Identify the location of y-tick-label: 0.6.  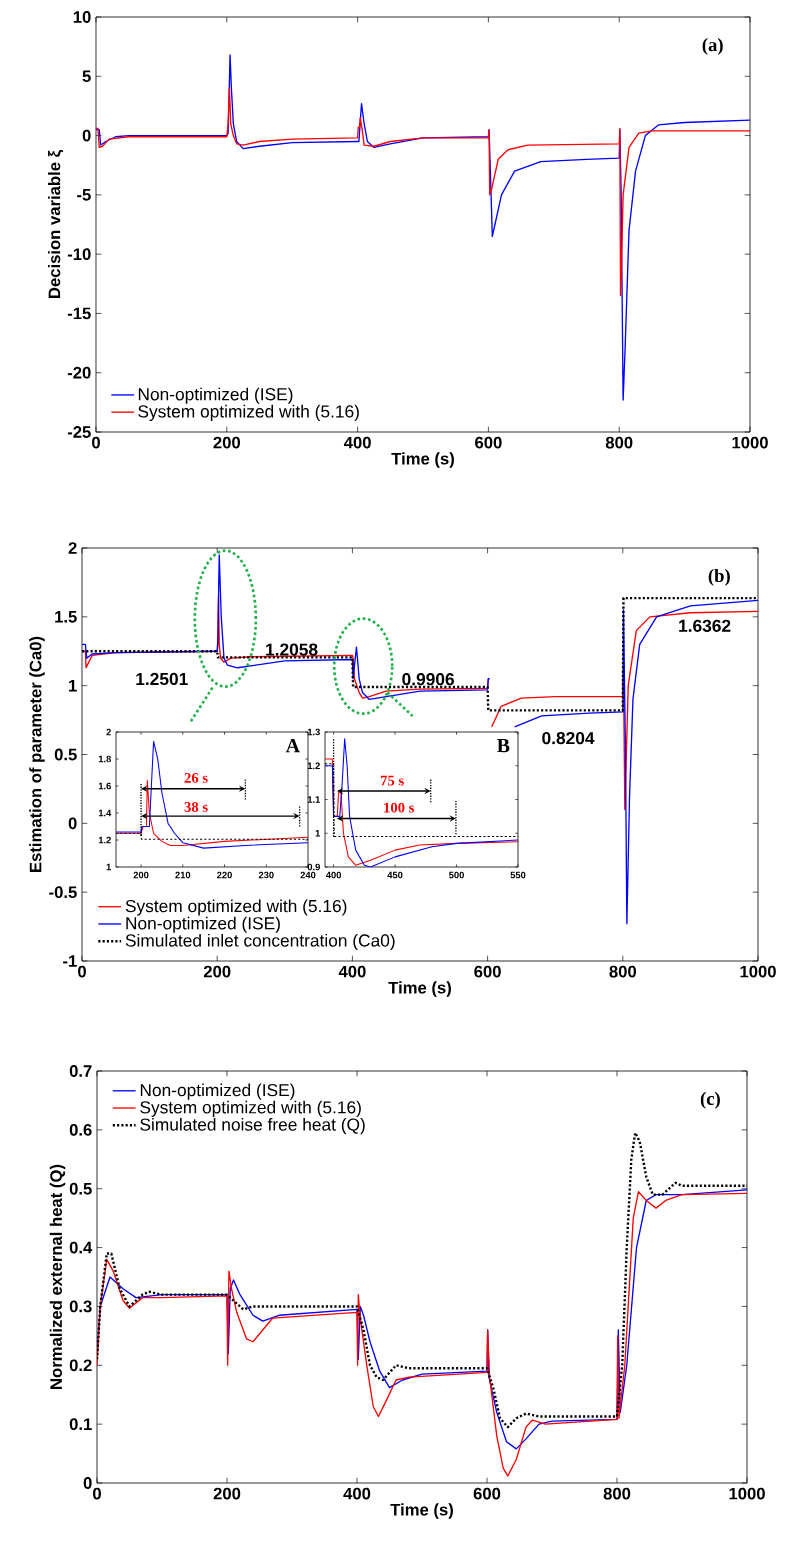
(80, 1129).